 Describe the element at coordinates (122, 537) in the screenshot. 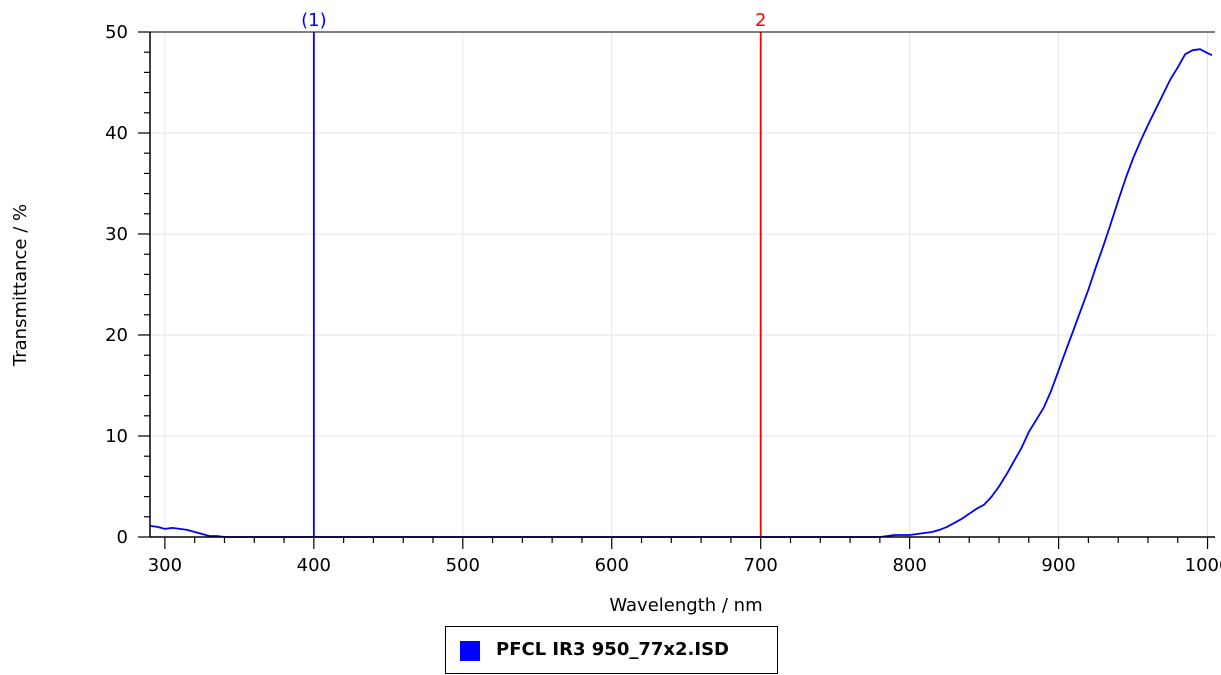

I see `y-tick-label: 0` at that location.